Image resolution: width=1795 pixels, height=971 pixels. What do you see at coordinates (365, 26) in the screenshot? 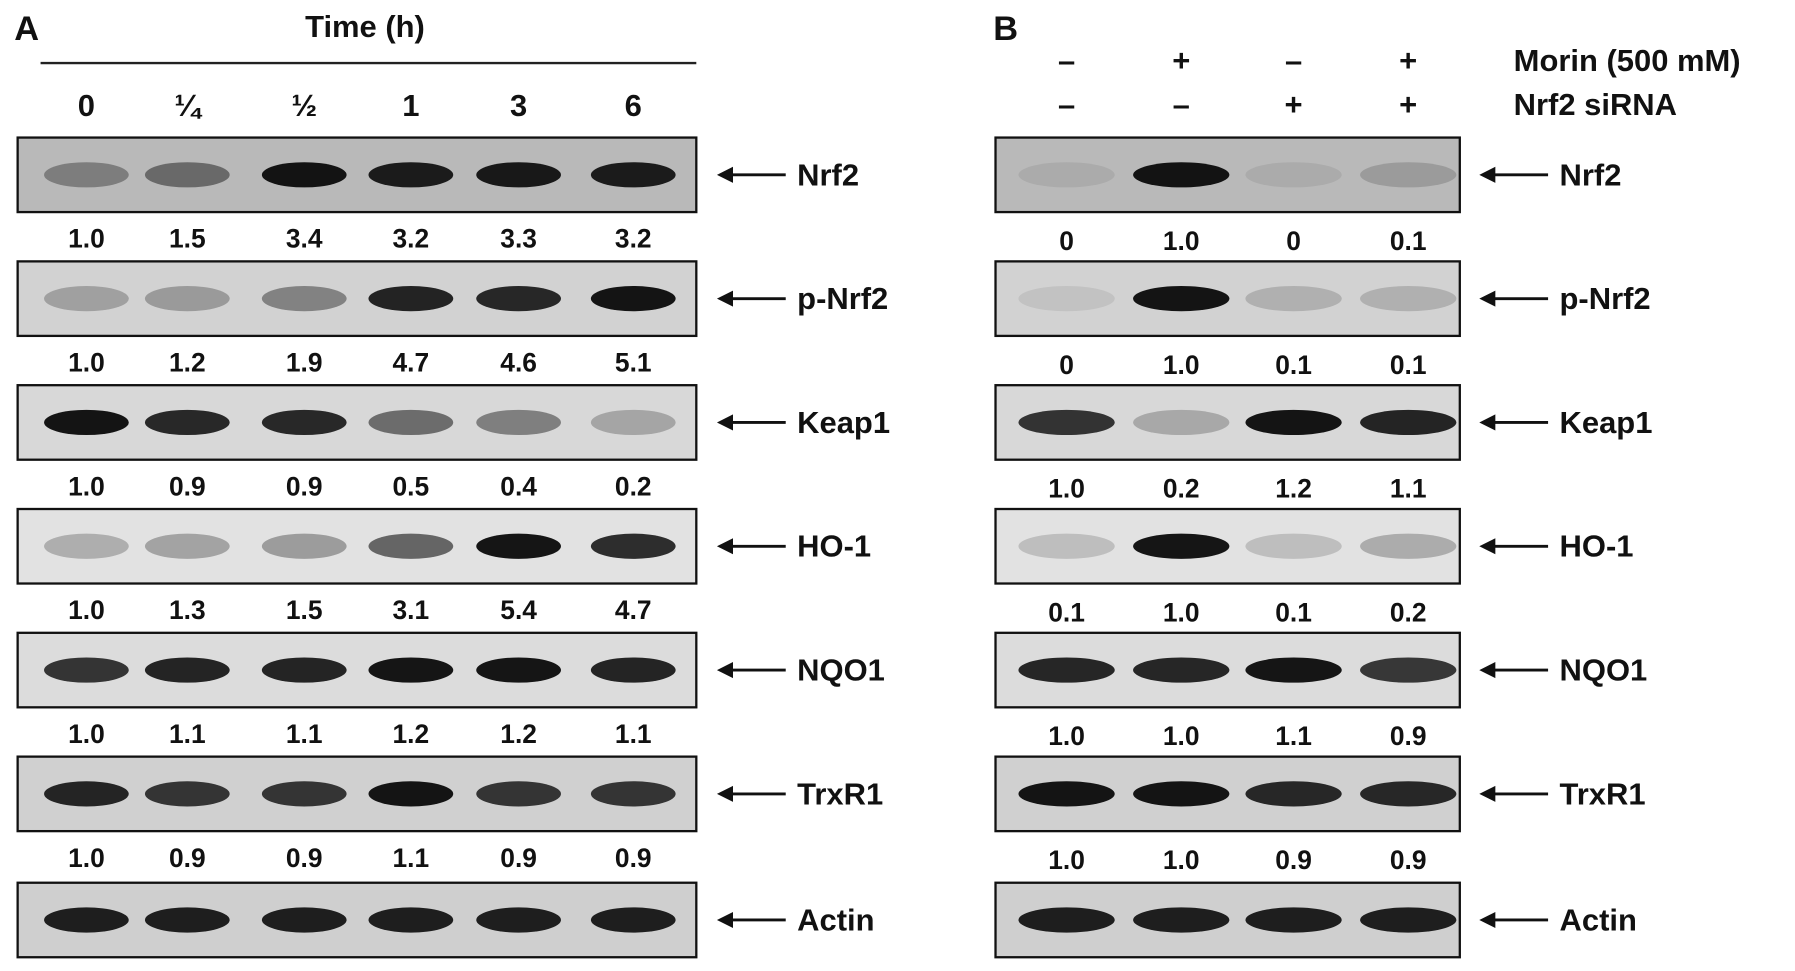
I see `axis-title: Time (h)` at bounding box center [365, 26].